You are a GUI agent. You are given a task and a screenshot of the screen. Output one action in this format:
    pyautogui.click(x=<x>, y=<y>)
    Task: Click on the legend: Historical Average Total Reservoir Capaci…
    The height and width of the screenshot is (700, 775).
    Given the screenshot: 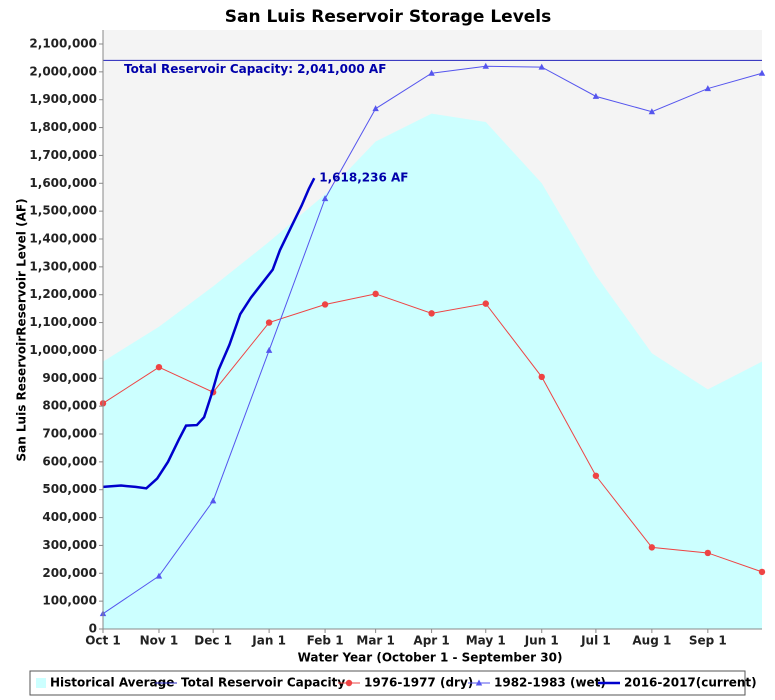 What is the action you would take?
    pyautogui.click(x=396, y=683)
    